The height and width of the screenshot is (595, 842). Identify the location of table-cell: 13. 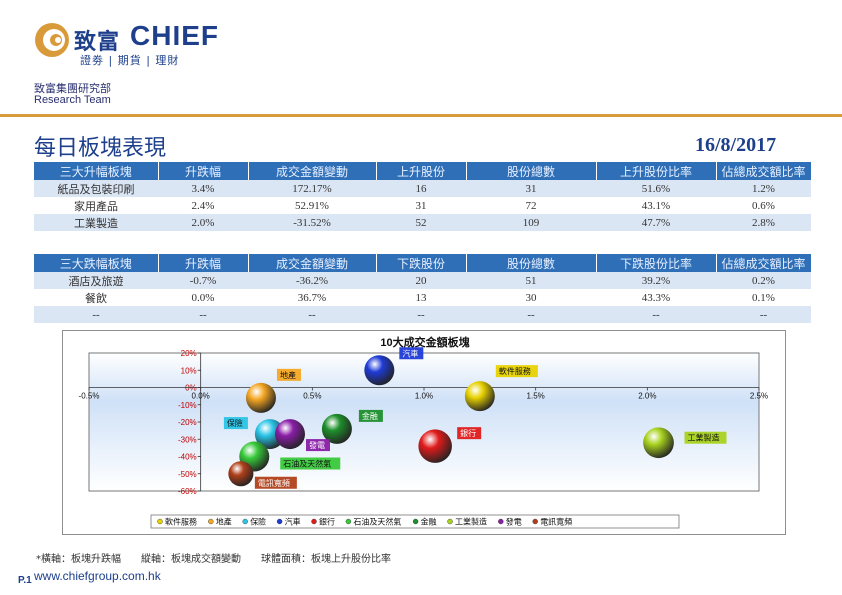
(421, 297).